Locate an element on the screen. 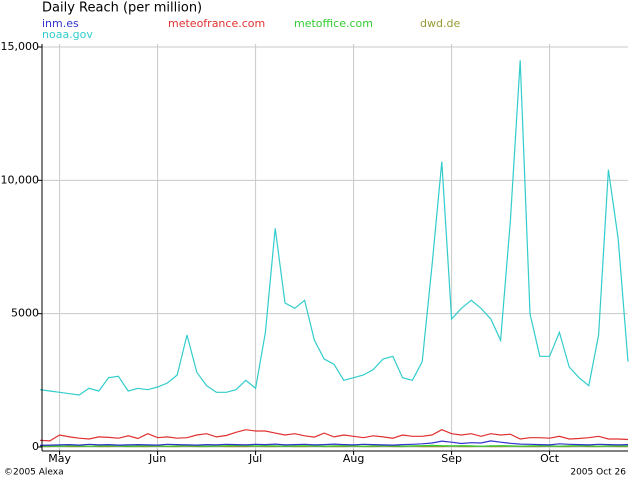 The height and width of the screenshot is (480, 640). y-tick-label: 15,000 is located at coordinates (20, 46).